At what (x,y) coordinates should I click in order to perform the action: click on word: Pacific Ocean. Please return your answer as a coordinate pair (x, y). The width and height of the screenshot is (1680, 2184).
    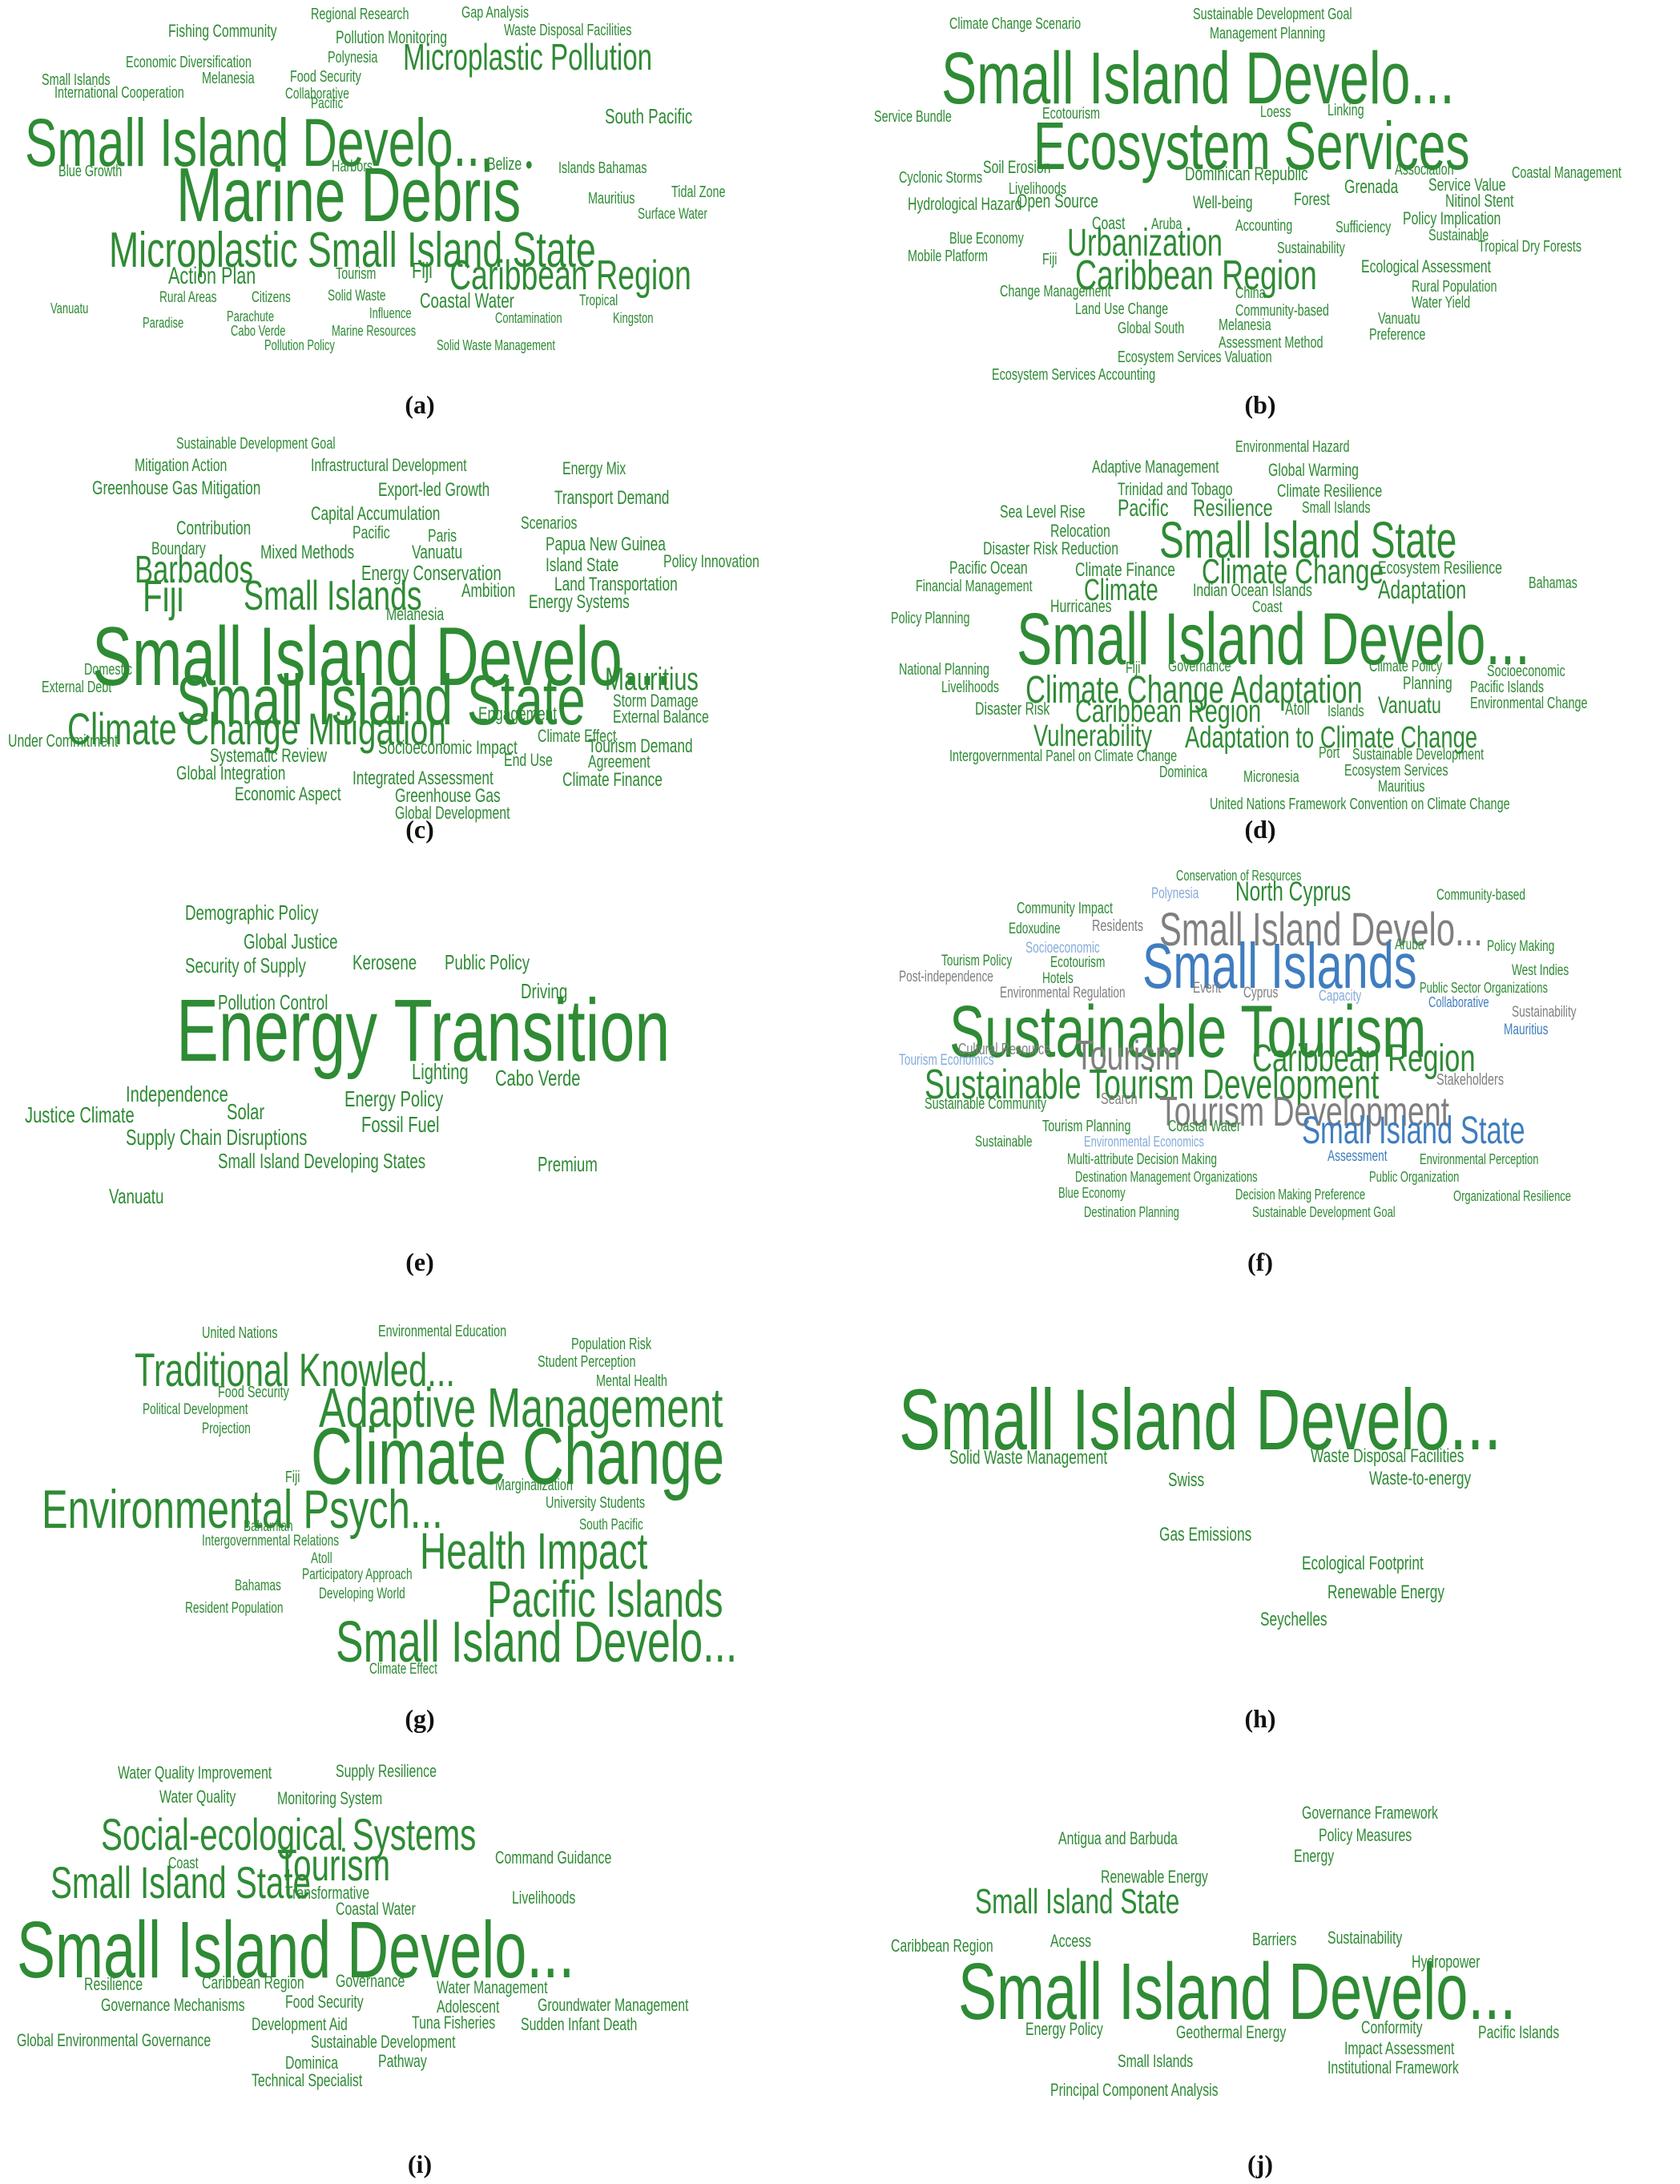
    Looking at the image, I should click on (989, 568).